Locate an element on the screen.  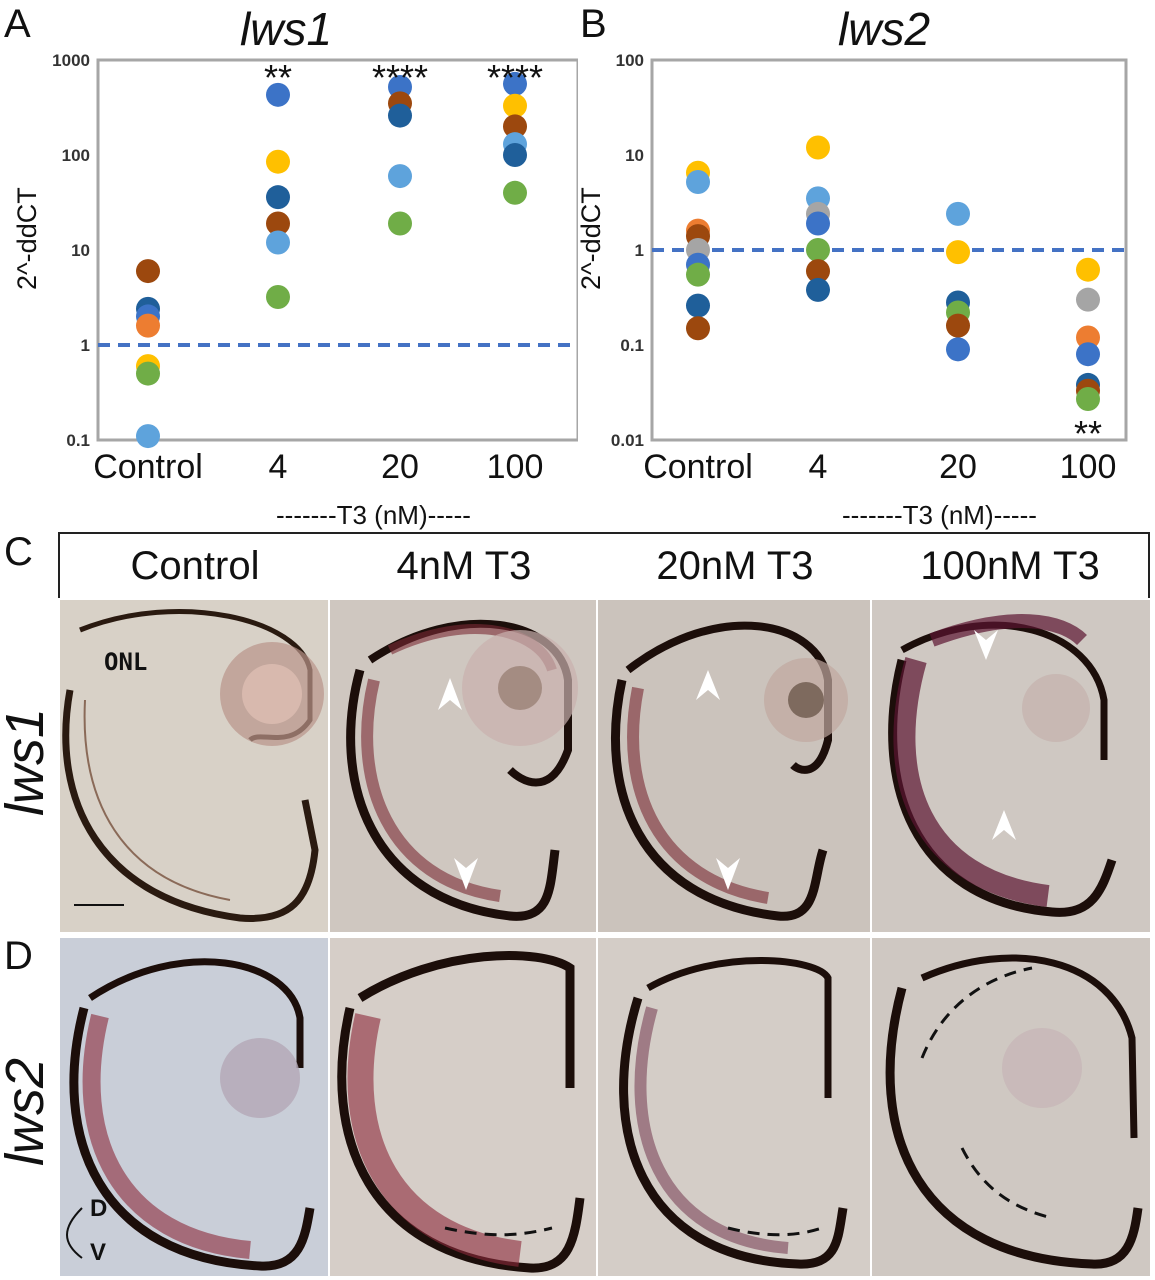
panel-title-b: lws2 is located at coordinates (884, 29).